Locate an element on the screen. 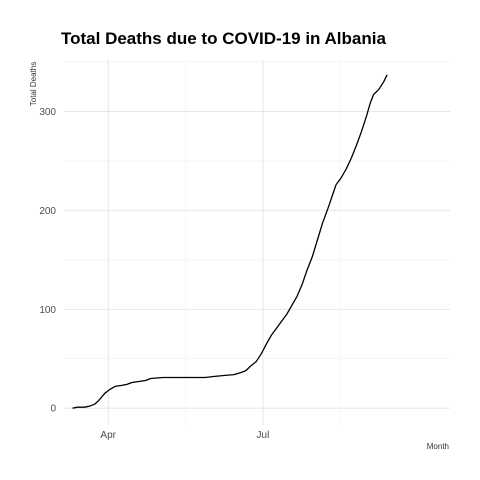  y-tick-label: 0 is located at coordinates (53, 409).